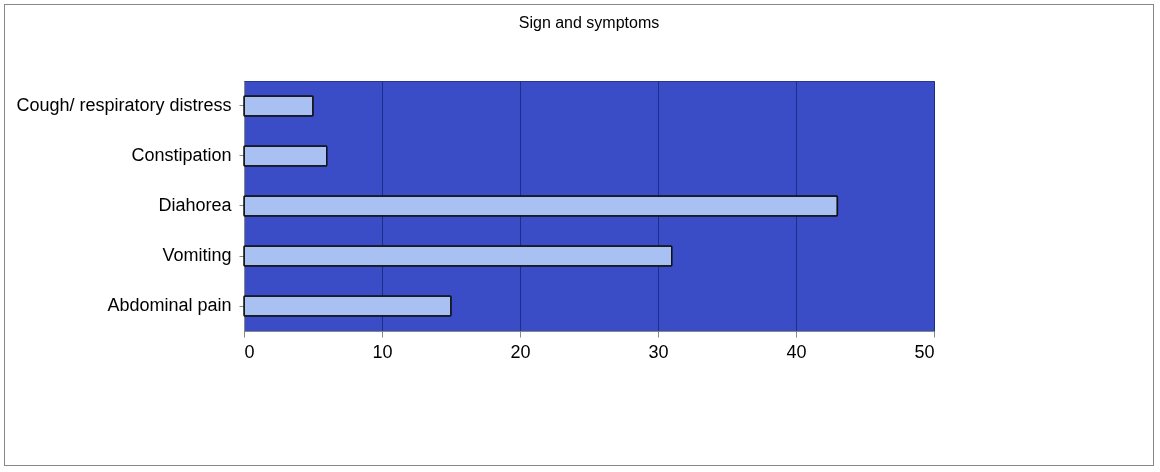 The image size is (1160, 472). What do you see at coordinates (382, 351) in the screenshot?
I see `x-tick-label: 10` at bounding box center [382, 351].